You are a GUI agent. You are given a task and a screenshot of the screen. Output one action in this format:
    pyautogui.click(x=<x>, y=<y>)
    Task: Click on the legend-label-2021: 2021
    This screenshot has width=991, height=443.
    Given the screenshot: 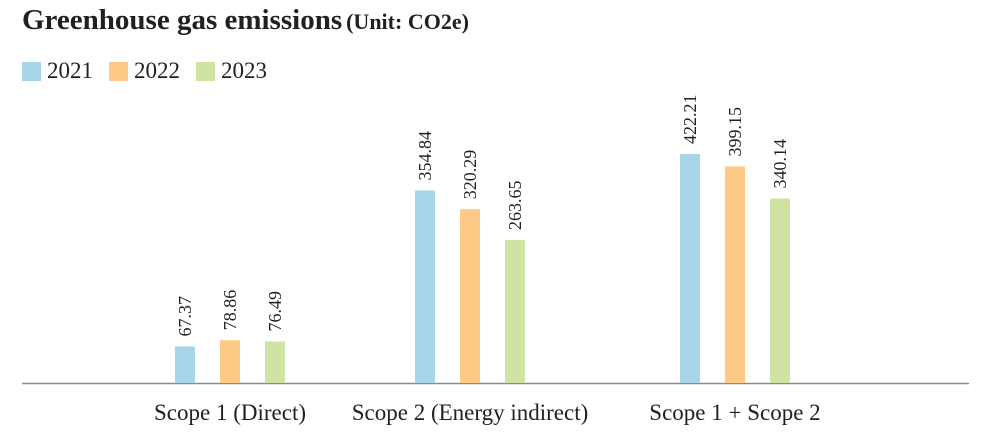 What is the action you would take?
    pyautogui.click(x=70, y=70)
    